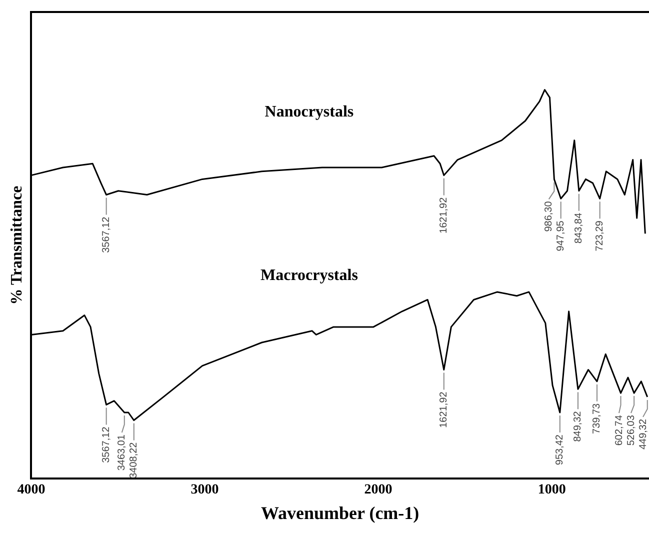 The image size is (649, 533). Describe the element at coordinates (31, 490) in the screenshot. I see `x-tick-label: 4000` at that location.